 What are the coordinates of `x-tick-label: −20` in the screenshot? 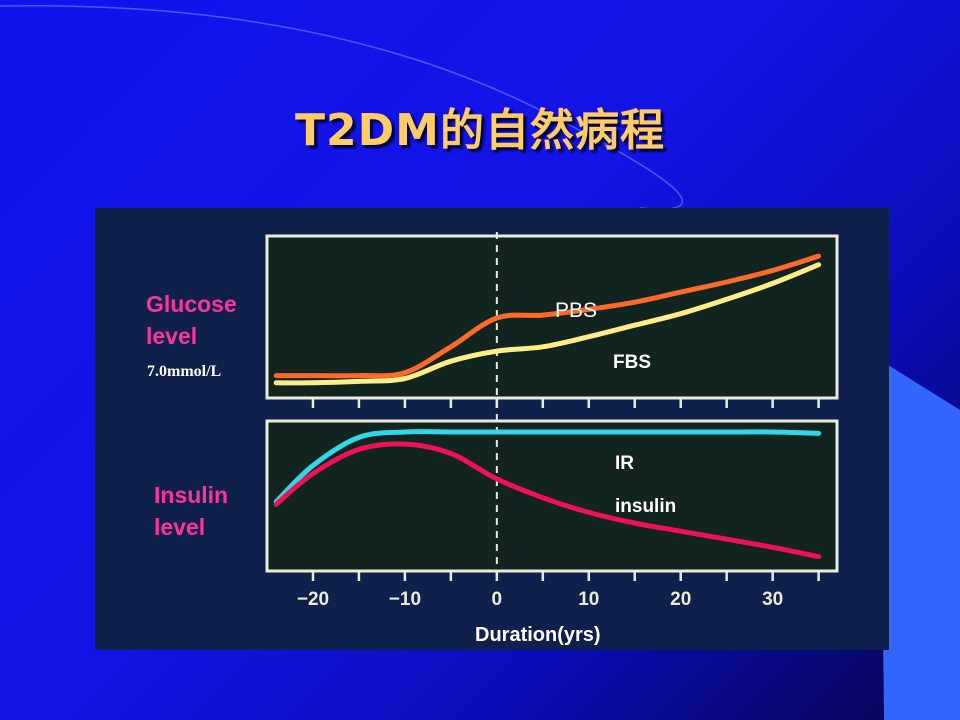 It's located at (313, 599).